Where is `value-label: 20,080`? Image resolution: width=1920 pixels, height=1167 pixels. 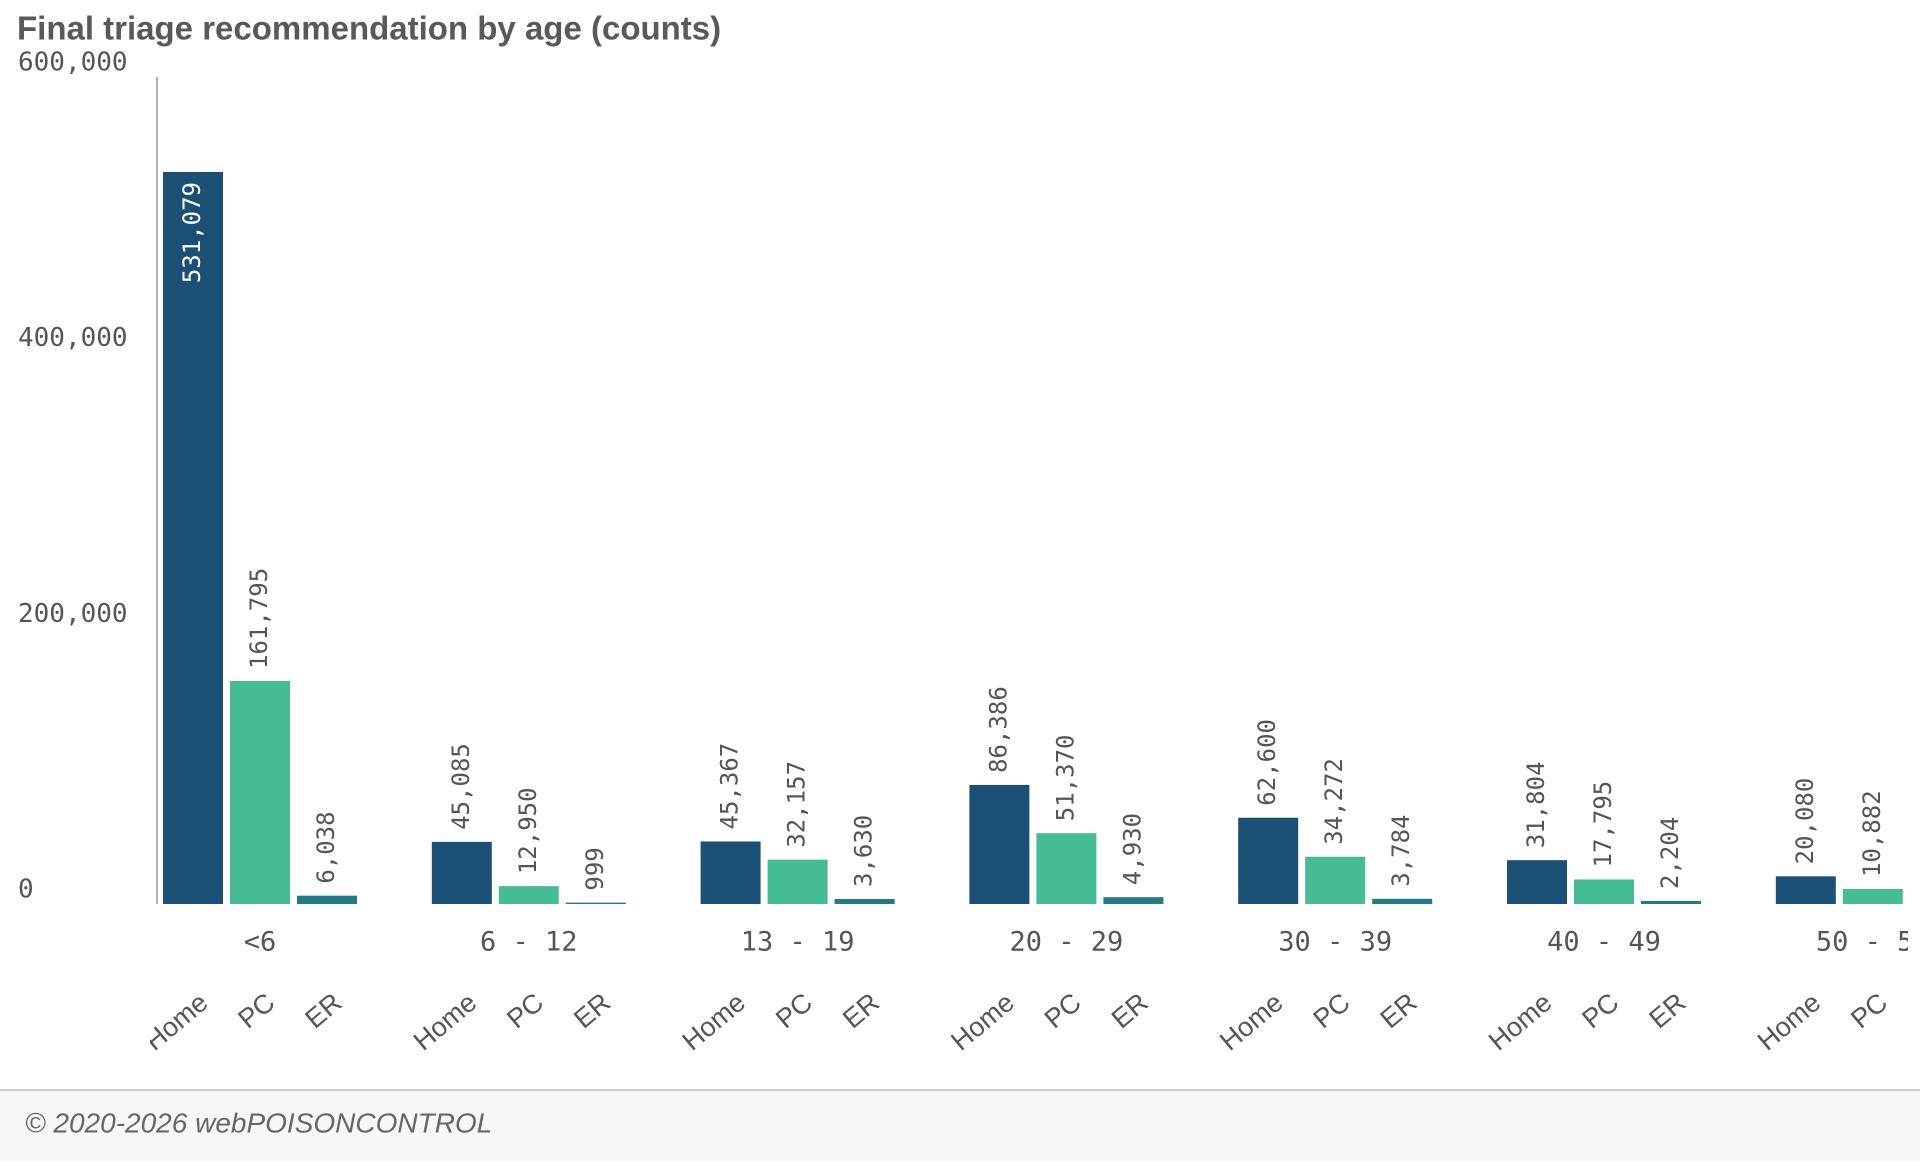 value-label: 20,080 is located at coordinates (1805, 821).